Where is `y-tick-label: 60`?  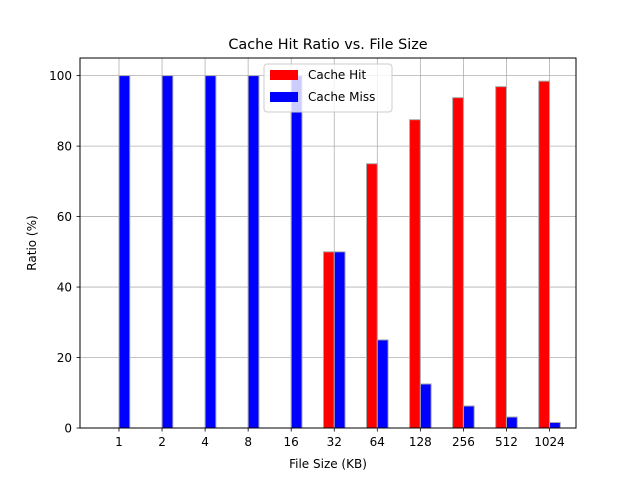 y-tick-label: 60 is located at coordinates (64, 217).